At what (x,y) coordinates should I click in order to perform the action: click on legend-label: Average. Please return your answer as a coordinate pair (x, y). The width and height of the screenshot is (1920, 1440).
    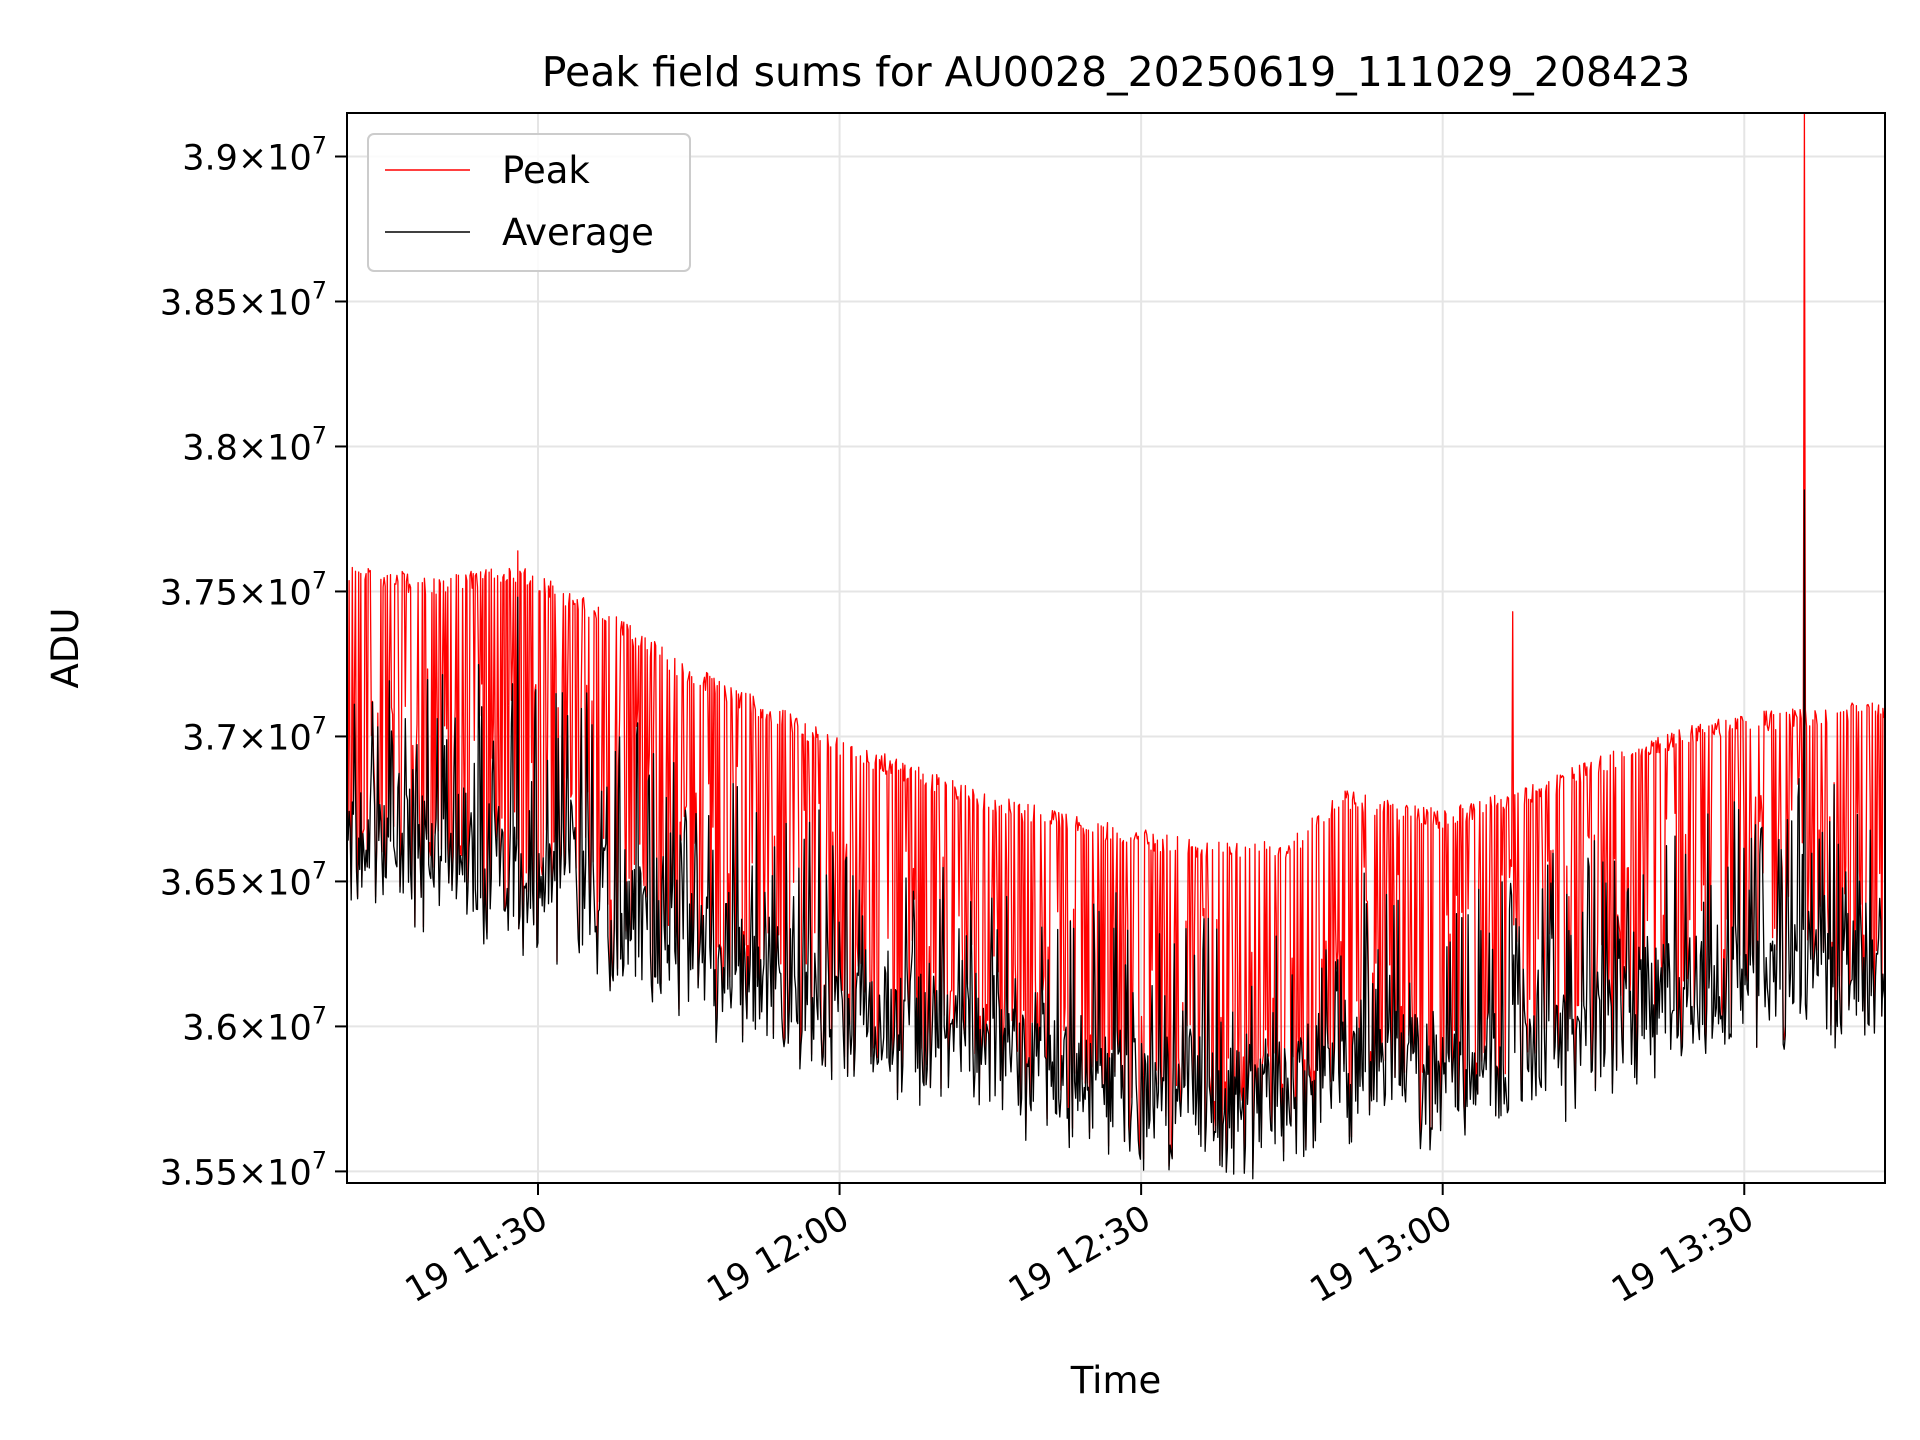
    Looking at the image, I should click on (578, 232).